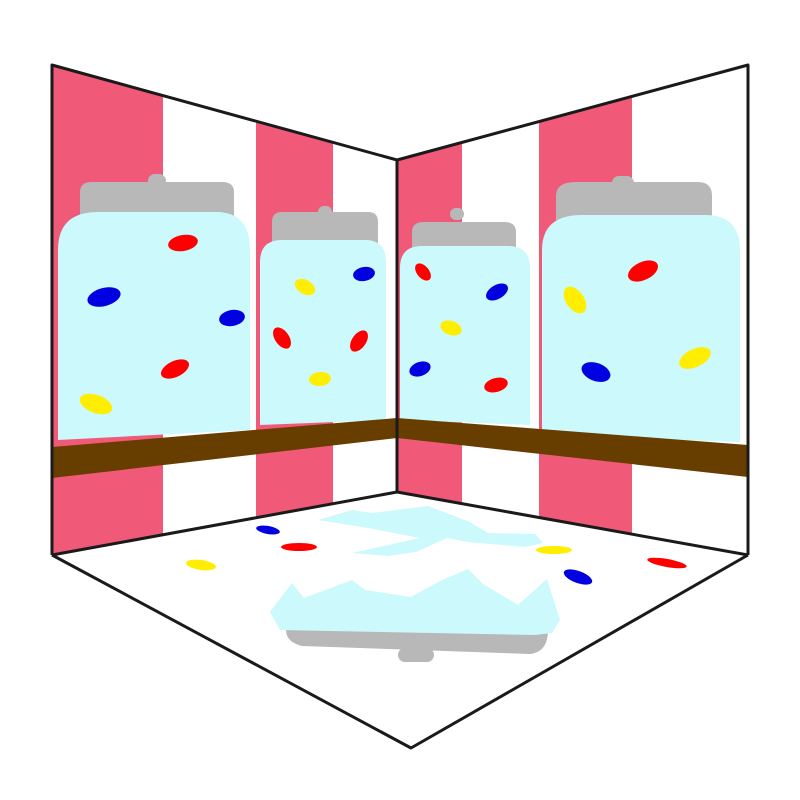 This screenshot has height=800, width=800. What do you see at coordinates (224, 448) in the screenshot?
I see `shelf-left` at bounding box center [224, 448].